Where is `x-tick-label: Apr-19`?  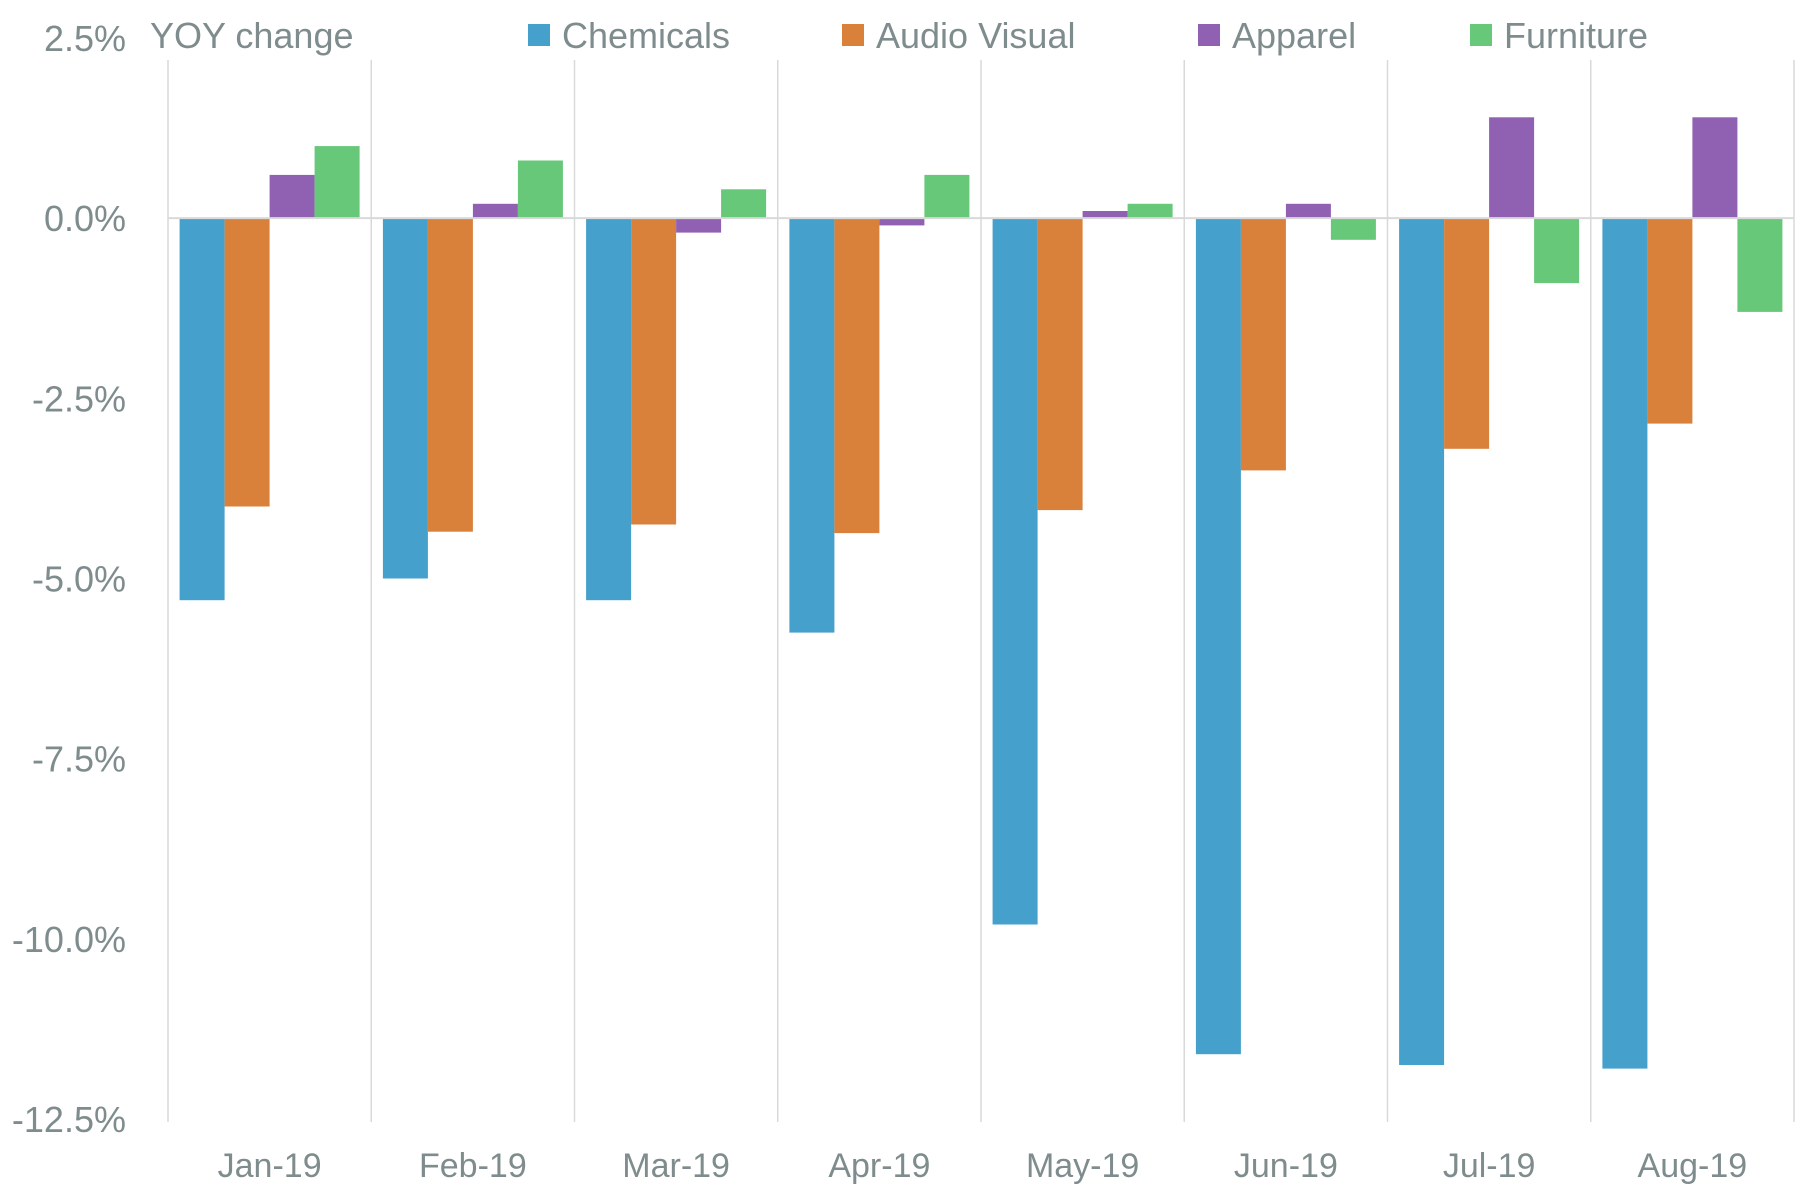
x-tick-label: Apr-19 is located at coordinates (879, 1166).